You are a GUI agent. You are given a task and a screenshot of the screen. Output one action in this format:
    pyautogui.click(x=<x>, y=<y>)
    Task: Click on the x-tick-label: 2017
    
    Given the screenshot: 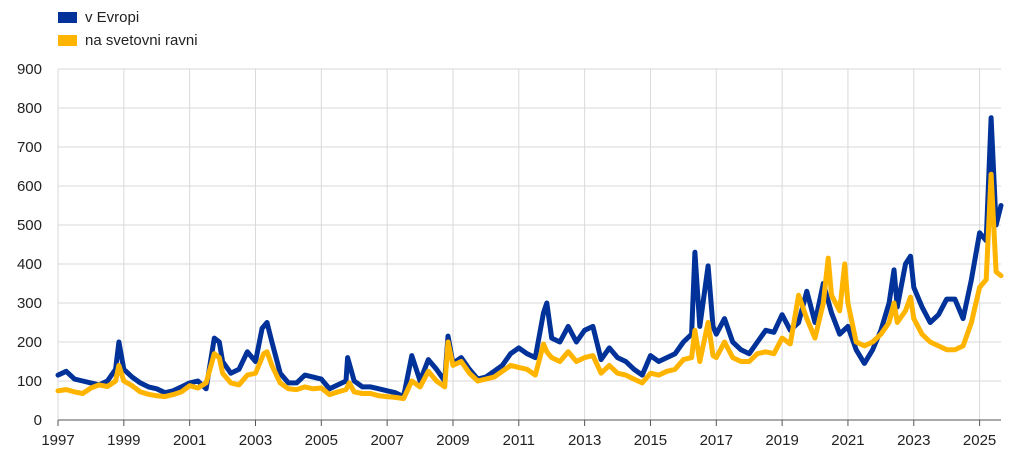 What is the action you would take?
    pyautogui.click(x=716, y=440)
    